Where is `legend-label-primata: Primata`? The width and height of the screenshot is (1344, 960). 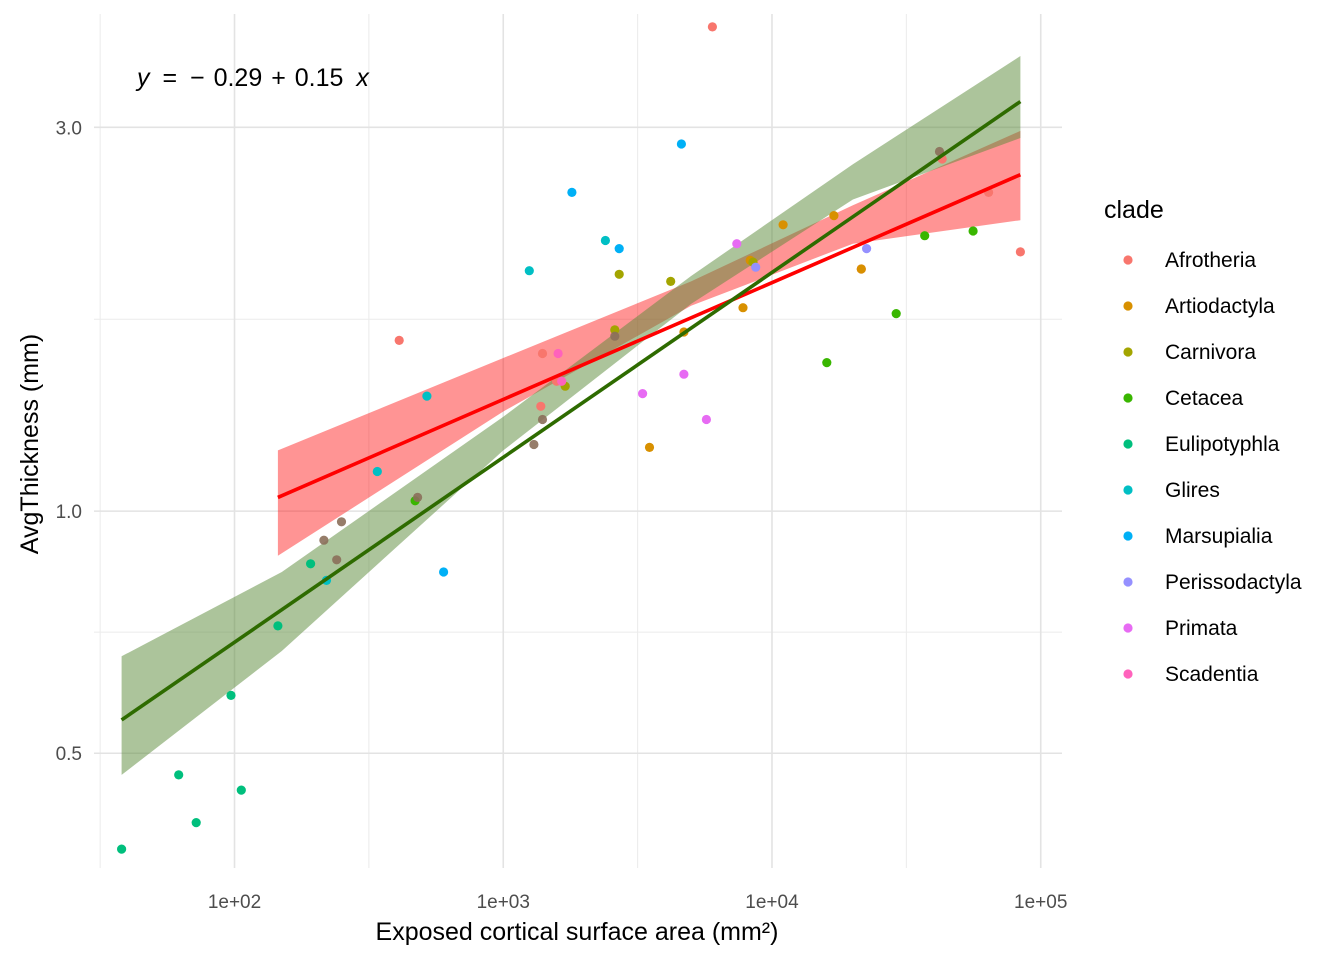
legend-label-primata: Primata is located at coordinates (1201, 628).